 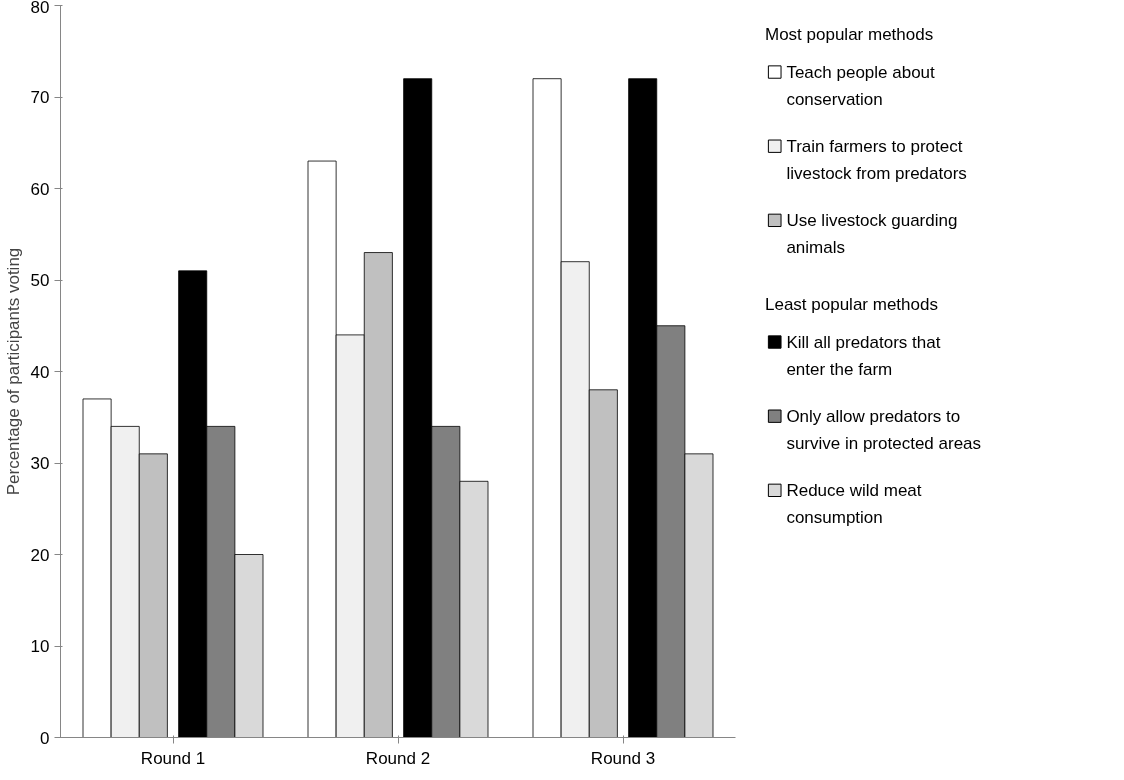 What do you see at coordinates (173, 758) in the screenshot?
I see `x-tick-label: Round 1` at bounding box center [173, 758].